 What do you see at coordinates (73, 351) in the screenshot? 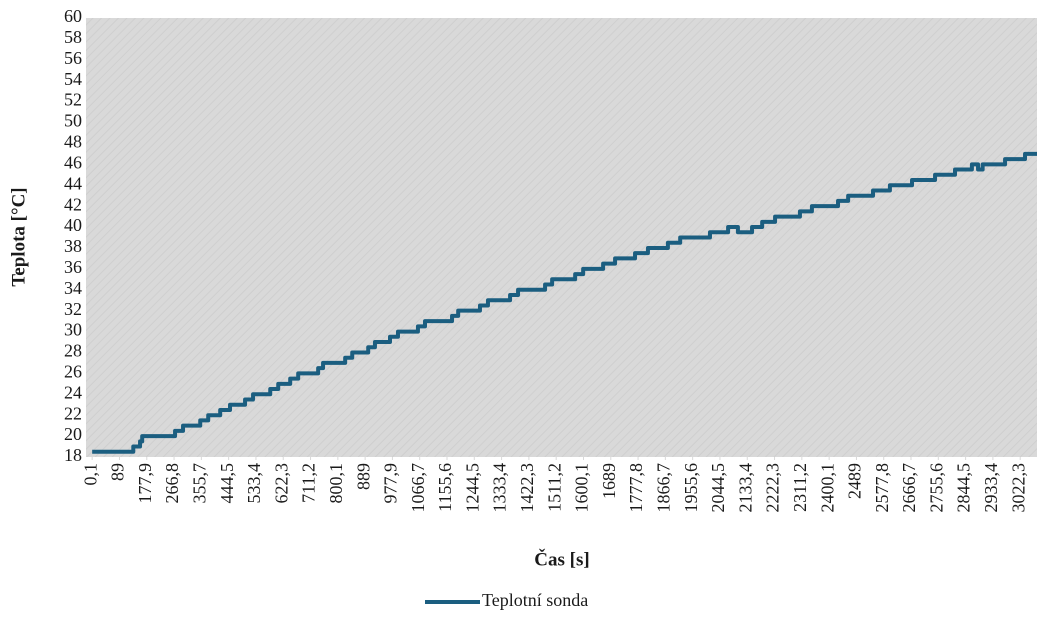
I see `y-tick-label: 28` at bounding box center [73, 351].